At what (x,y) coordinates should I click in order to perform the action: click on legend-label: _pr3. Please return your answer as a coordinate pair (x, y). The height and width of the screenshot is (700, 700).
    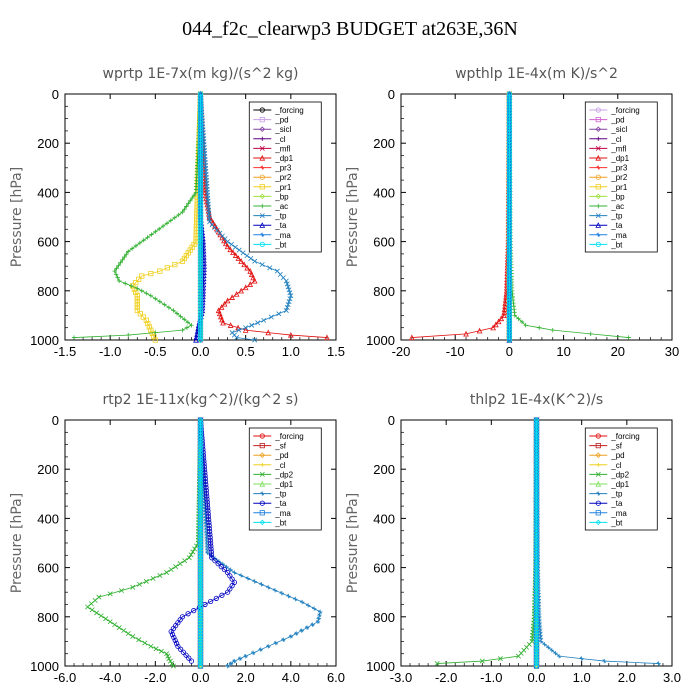
    Looking at the image, I should click on (619, 168).